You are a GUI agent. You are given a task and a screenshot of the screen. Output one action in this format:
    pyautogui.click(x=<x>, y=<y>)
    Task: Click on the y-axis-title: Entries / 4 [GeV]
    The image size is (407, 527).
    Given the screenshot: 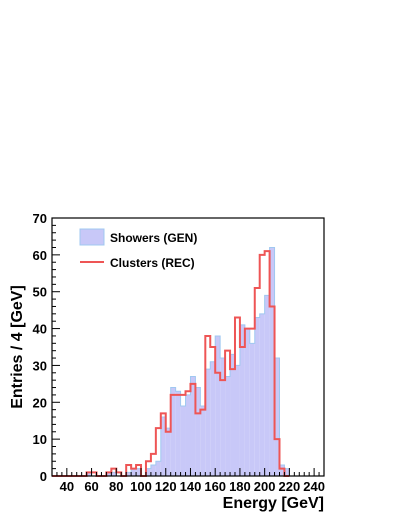 What is the action you would take?
    pyautogui.click(x=17, y=347)
    